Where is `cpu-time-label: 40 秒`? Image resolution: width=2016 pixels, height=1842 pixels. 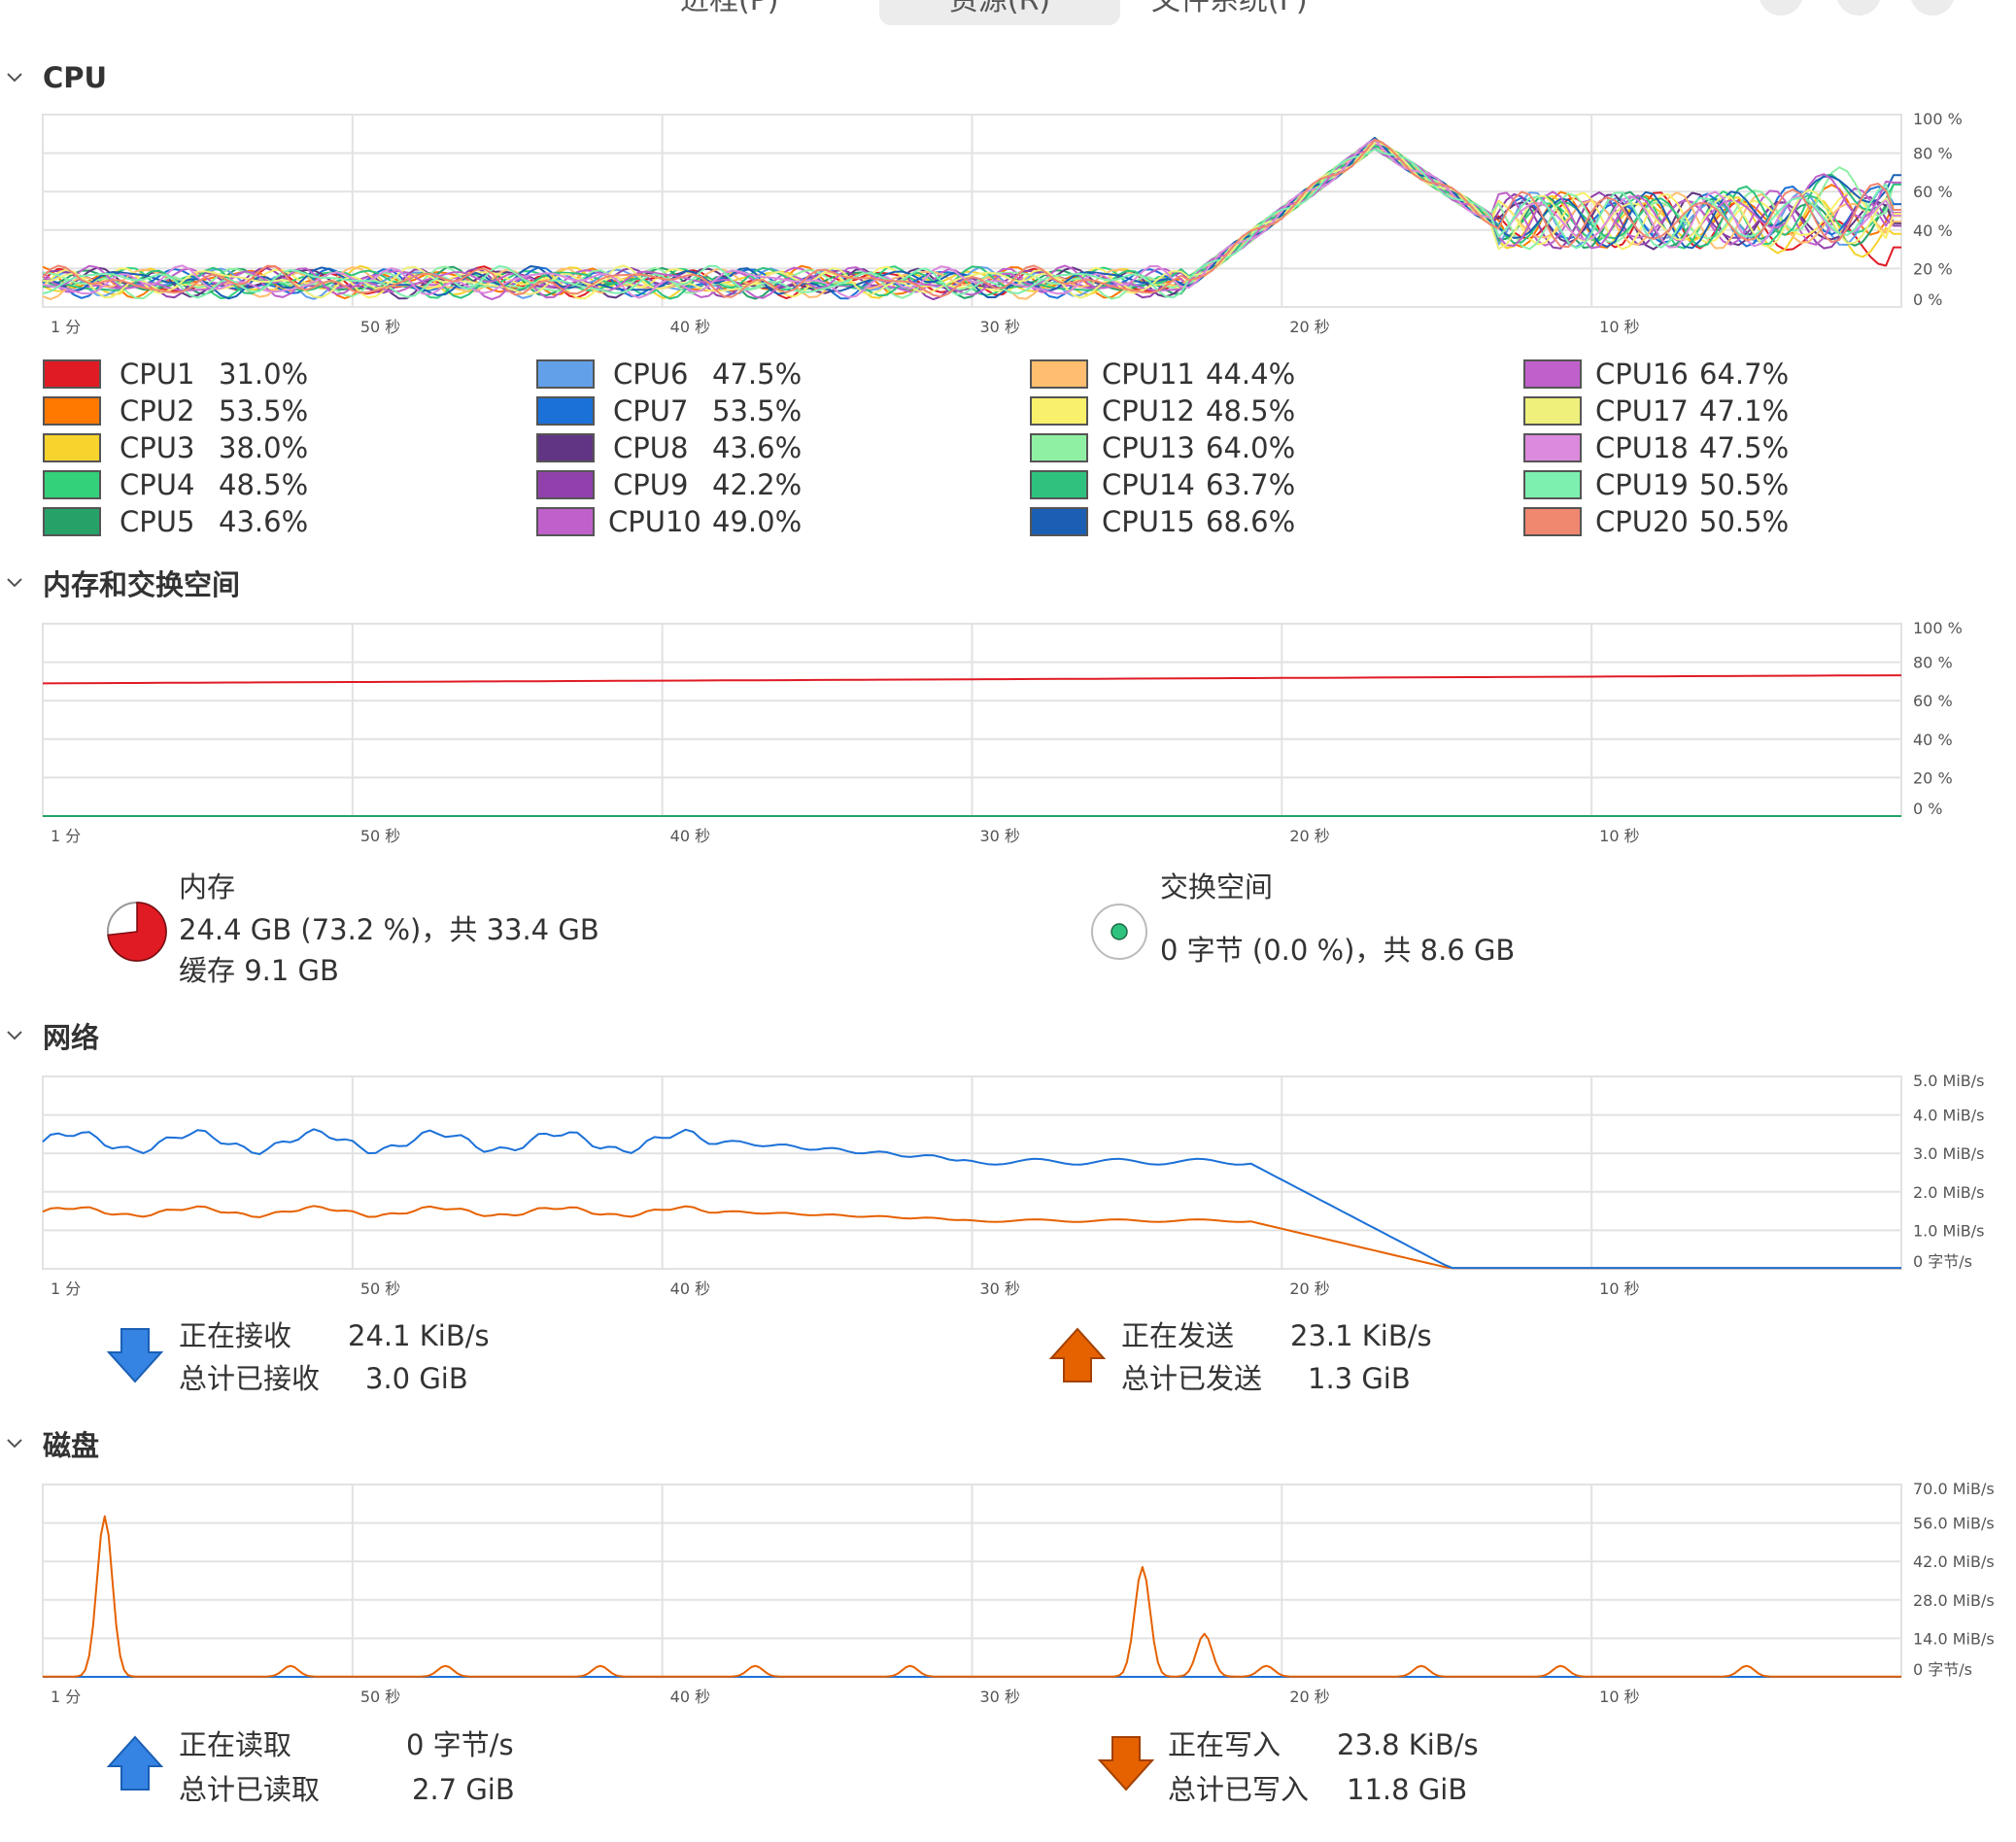
cpu-time-label: 40 秒 is located at coordinates (690, 327).